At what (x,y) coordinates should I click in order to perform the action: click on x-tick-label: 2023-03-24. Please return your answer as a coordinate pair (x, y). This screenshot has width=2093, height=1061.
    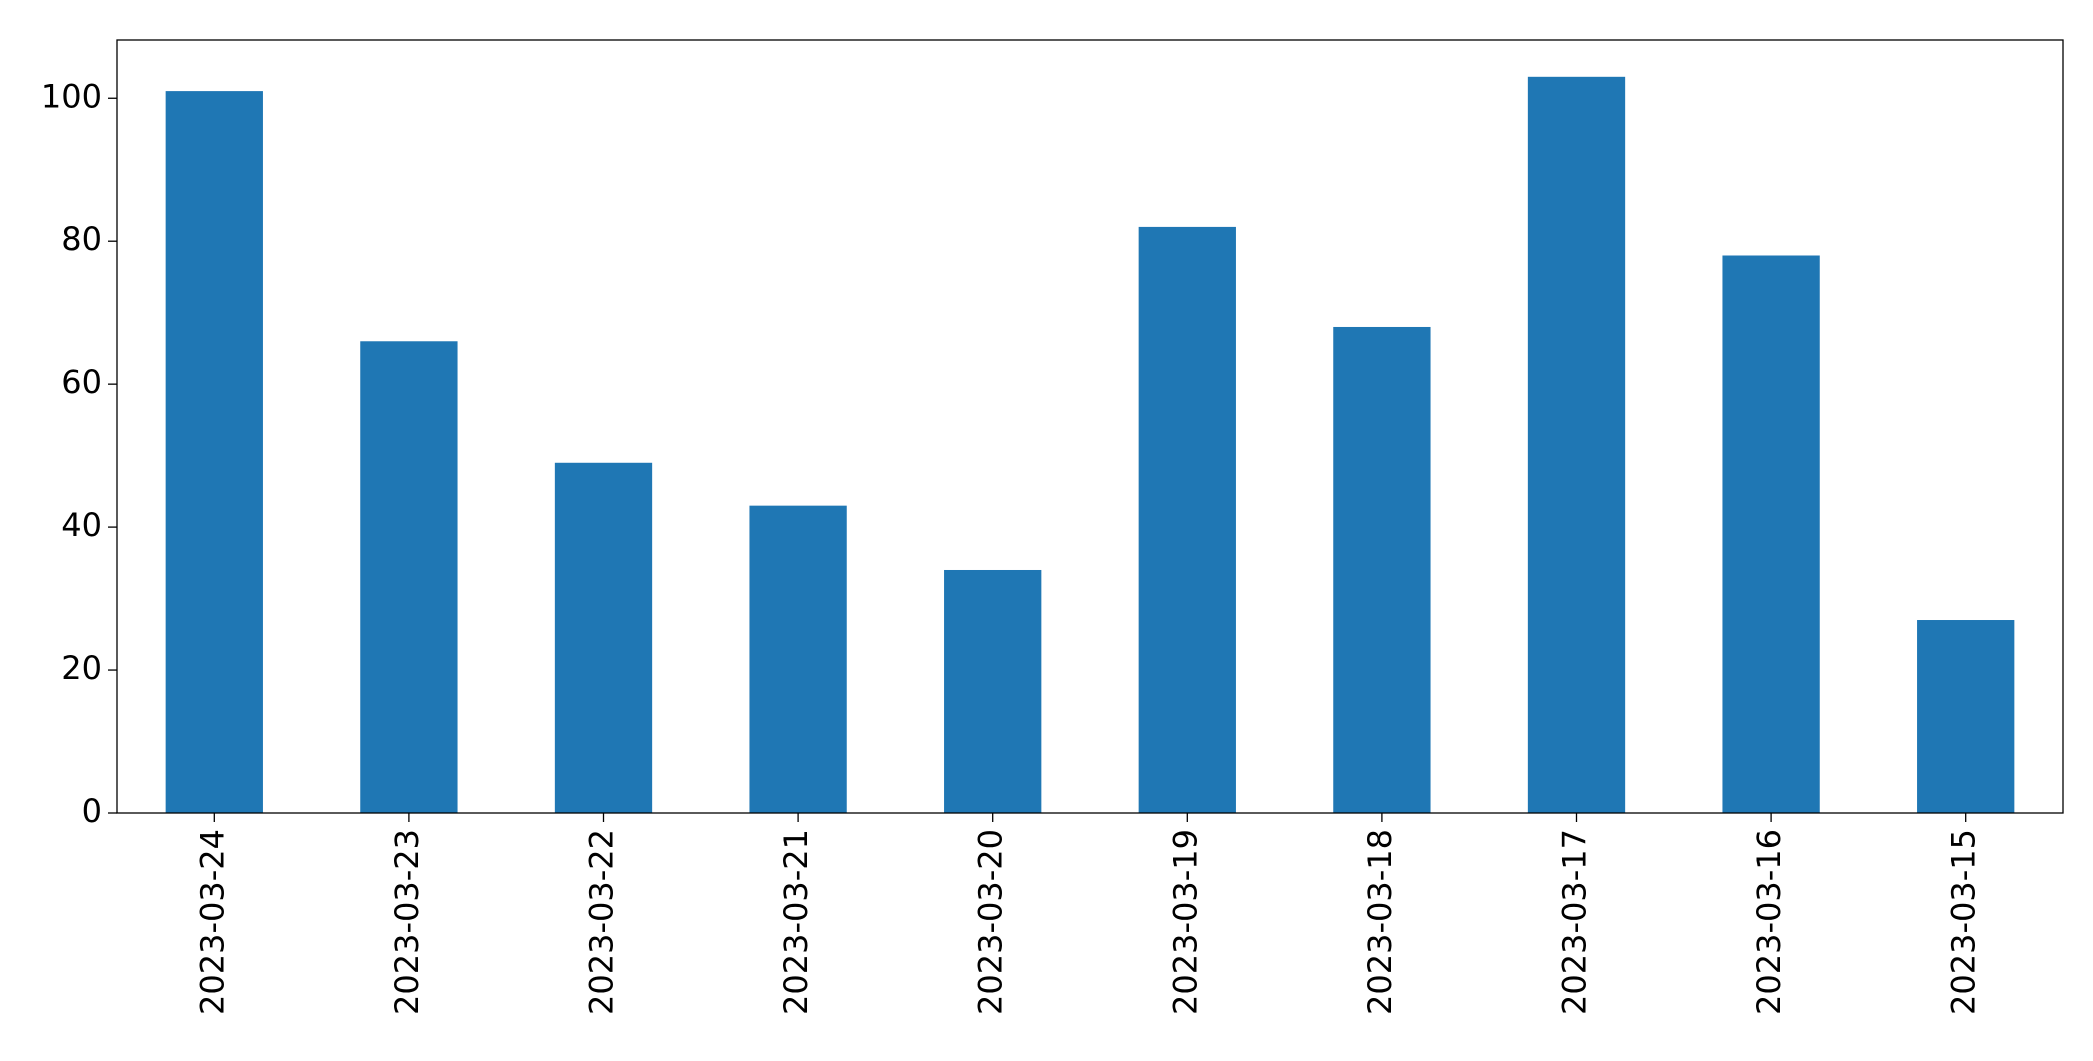
    Looking at the image, I should click on (212, 922).